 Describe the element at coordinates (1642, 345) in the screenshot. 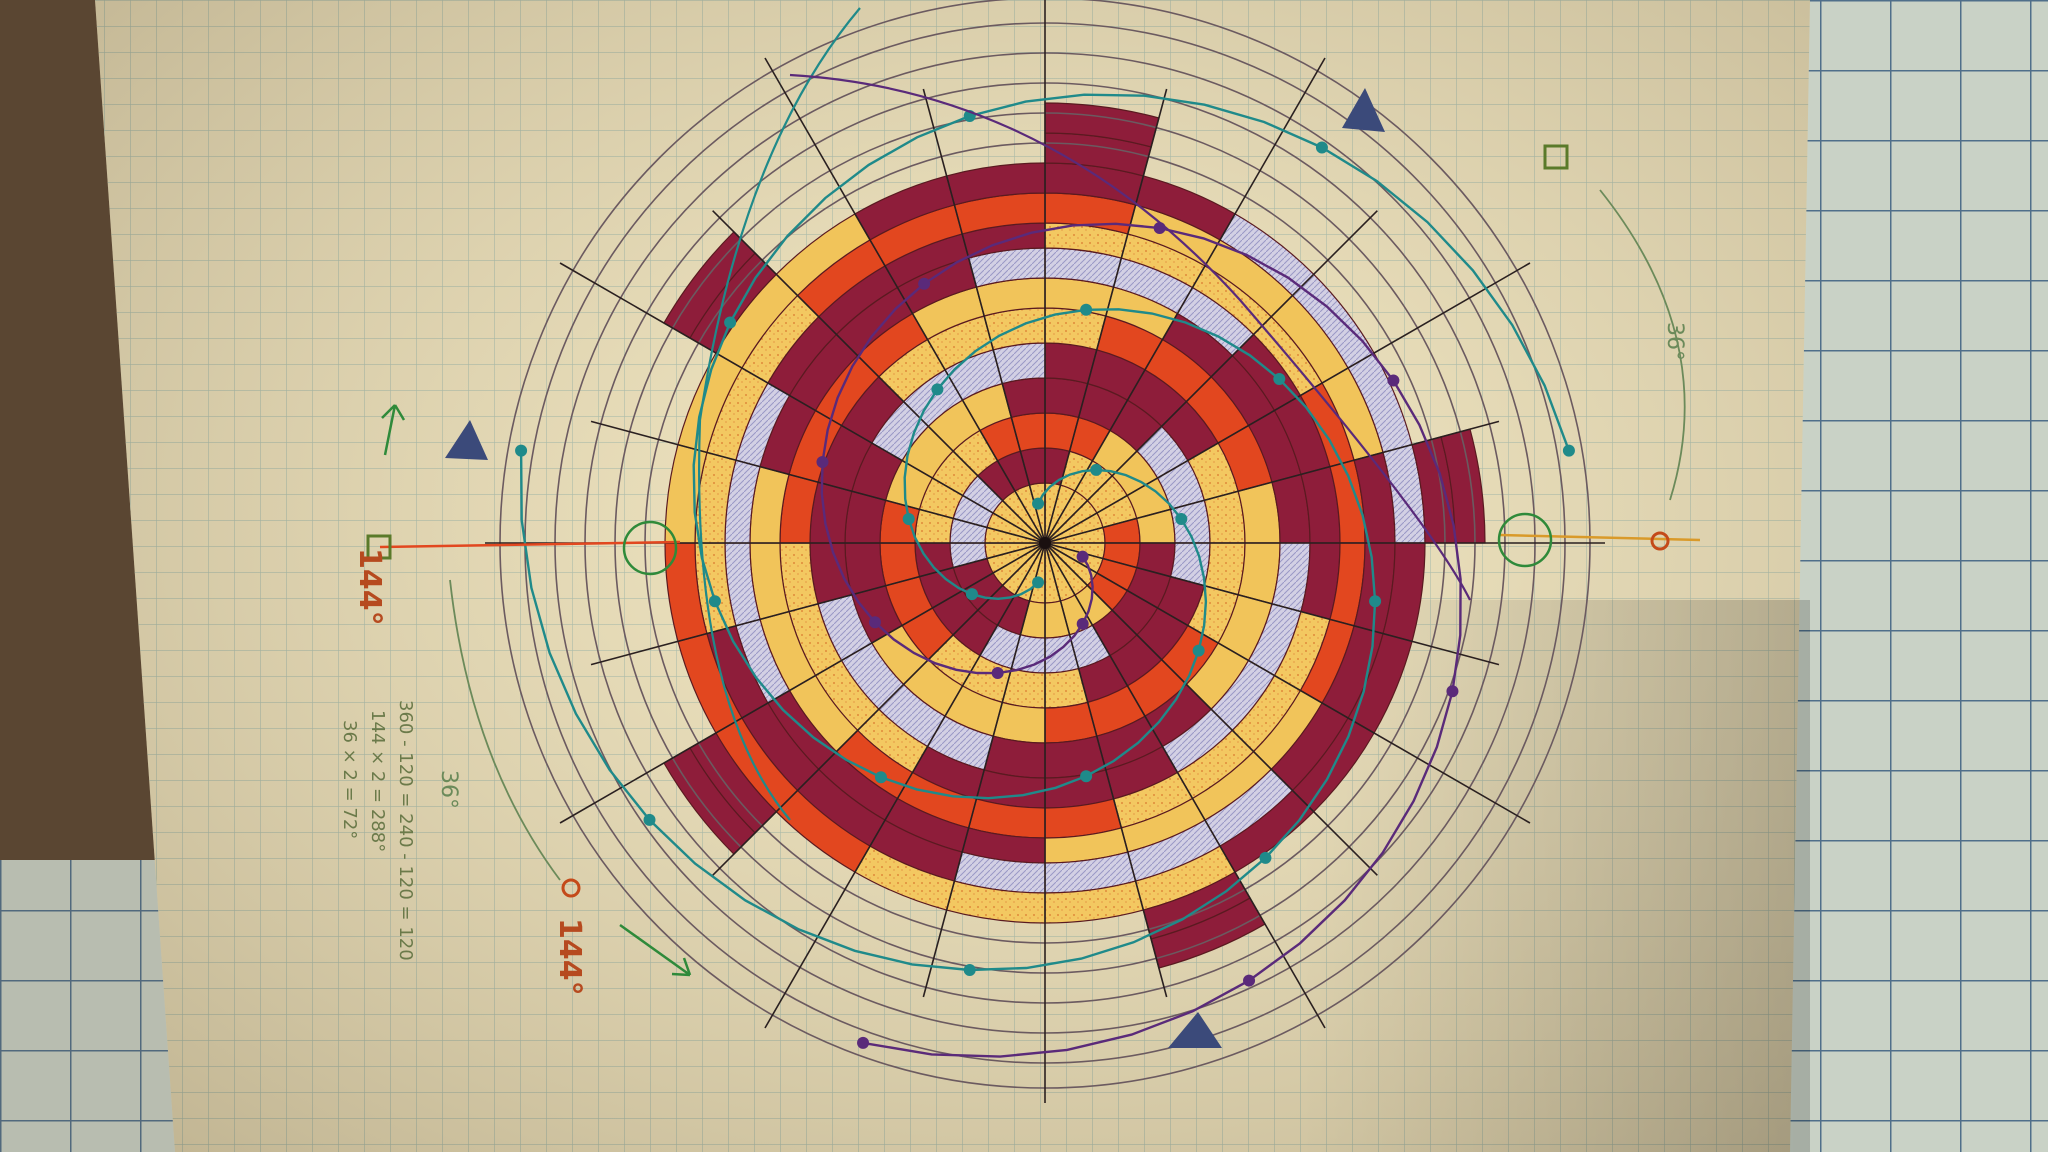

I see `arc-measure-top-right` at that location.